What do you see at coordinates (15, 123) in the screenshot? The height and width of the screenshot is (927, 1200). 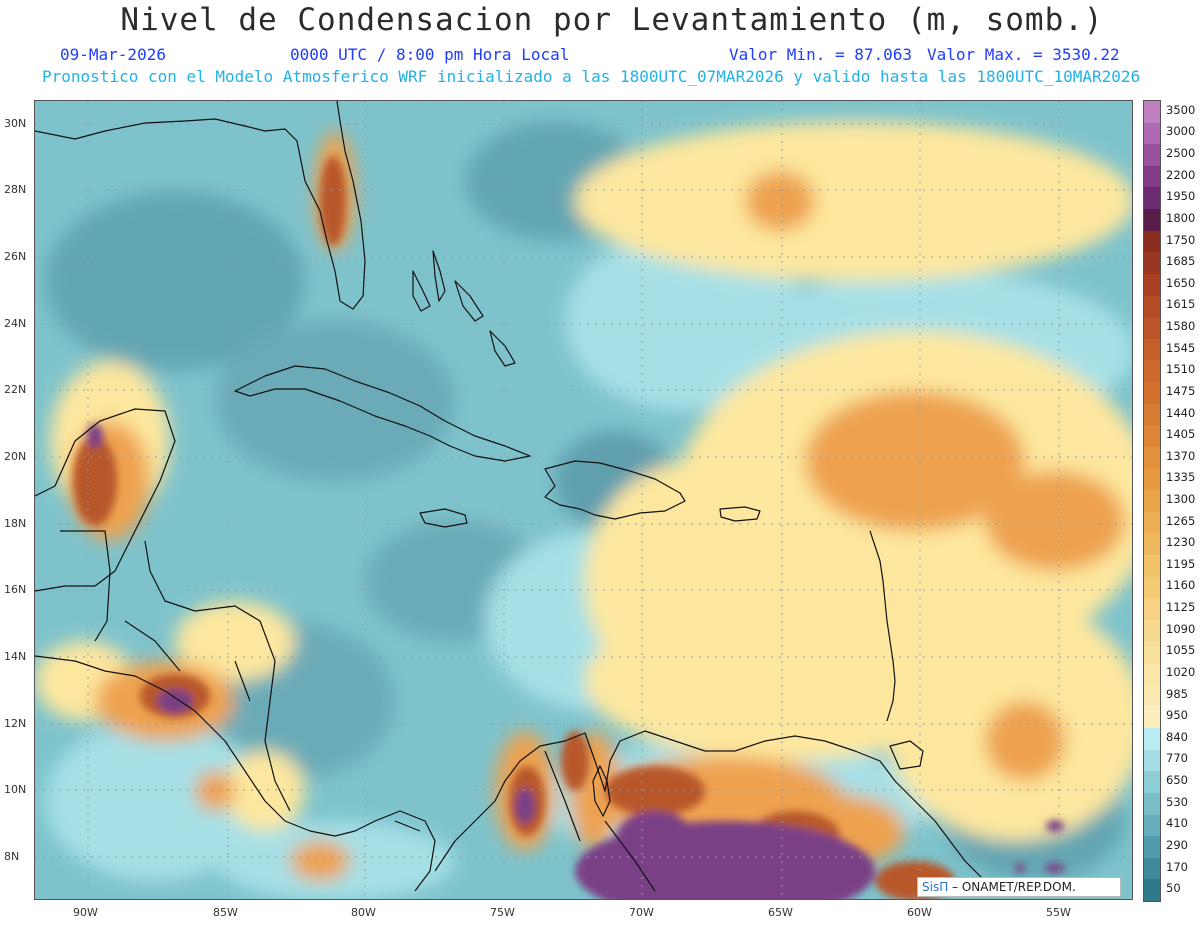 I see `lat-label: 30N` at bounding box center [15, 123].